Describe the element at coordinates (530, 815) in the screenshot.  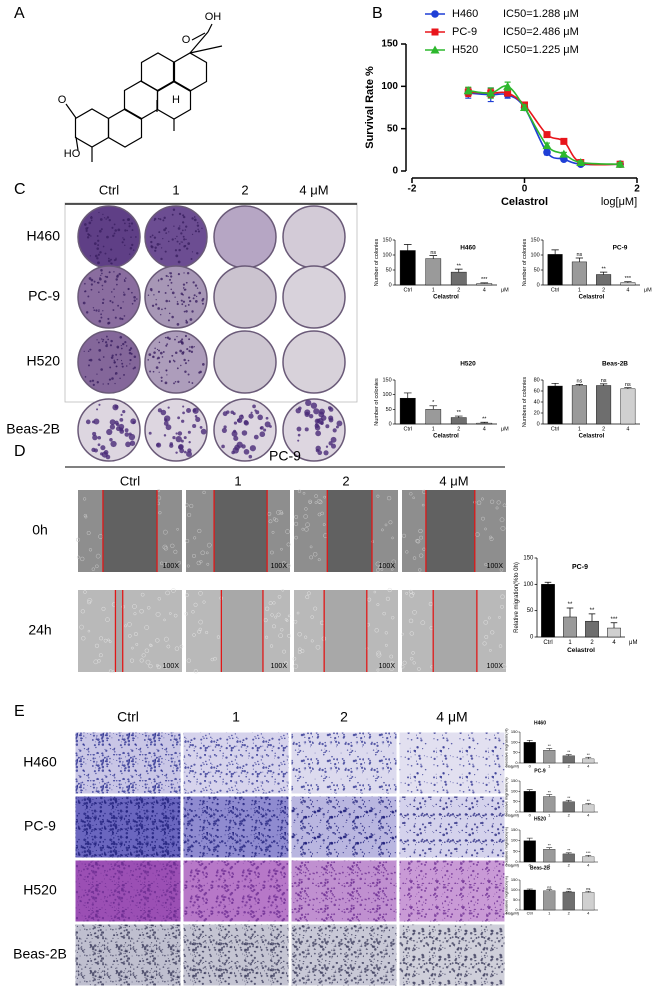
I see `x-tick-label: 0` at that location.